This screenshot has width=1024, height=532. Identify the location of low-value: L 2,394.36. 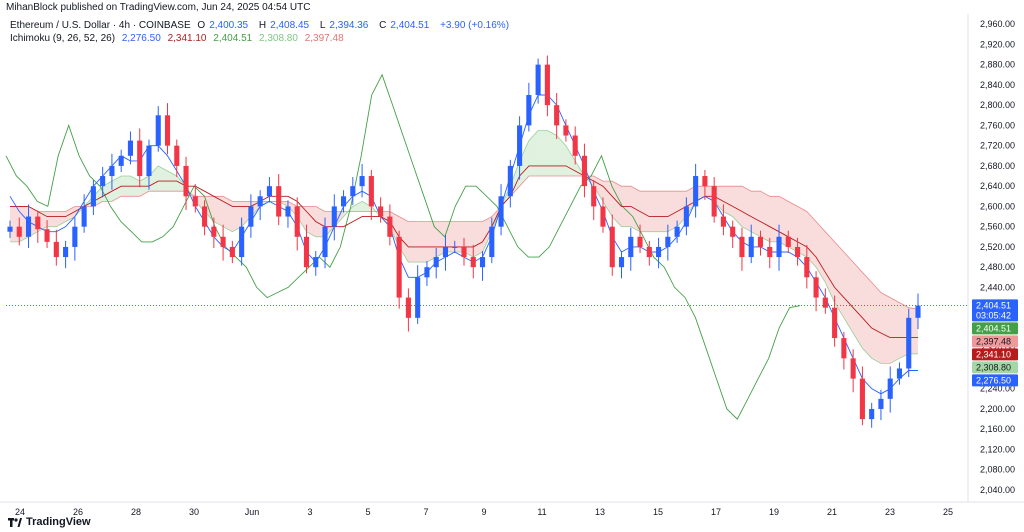
(344, 25).